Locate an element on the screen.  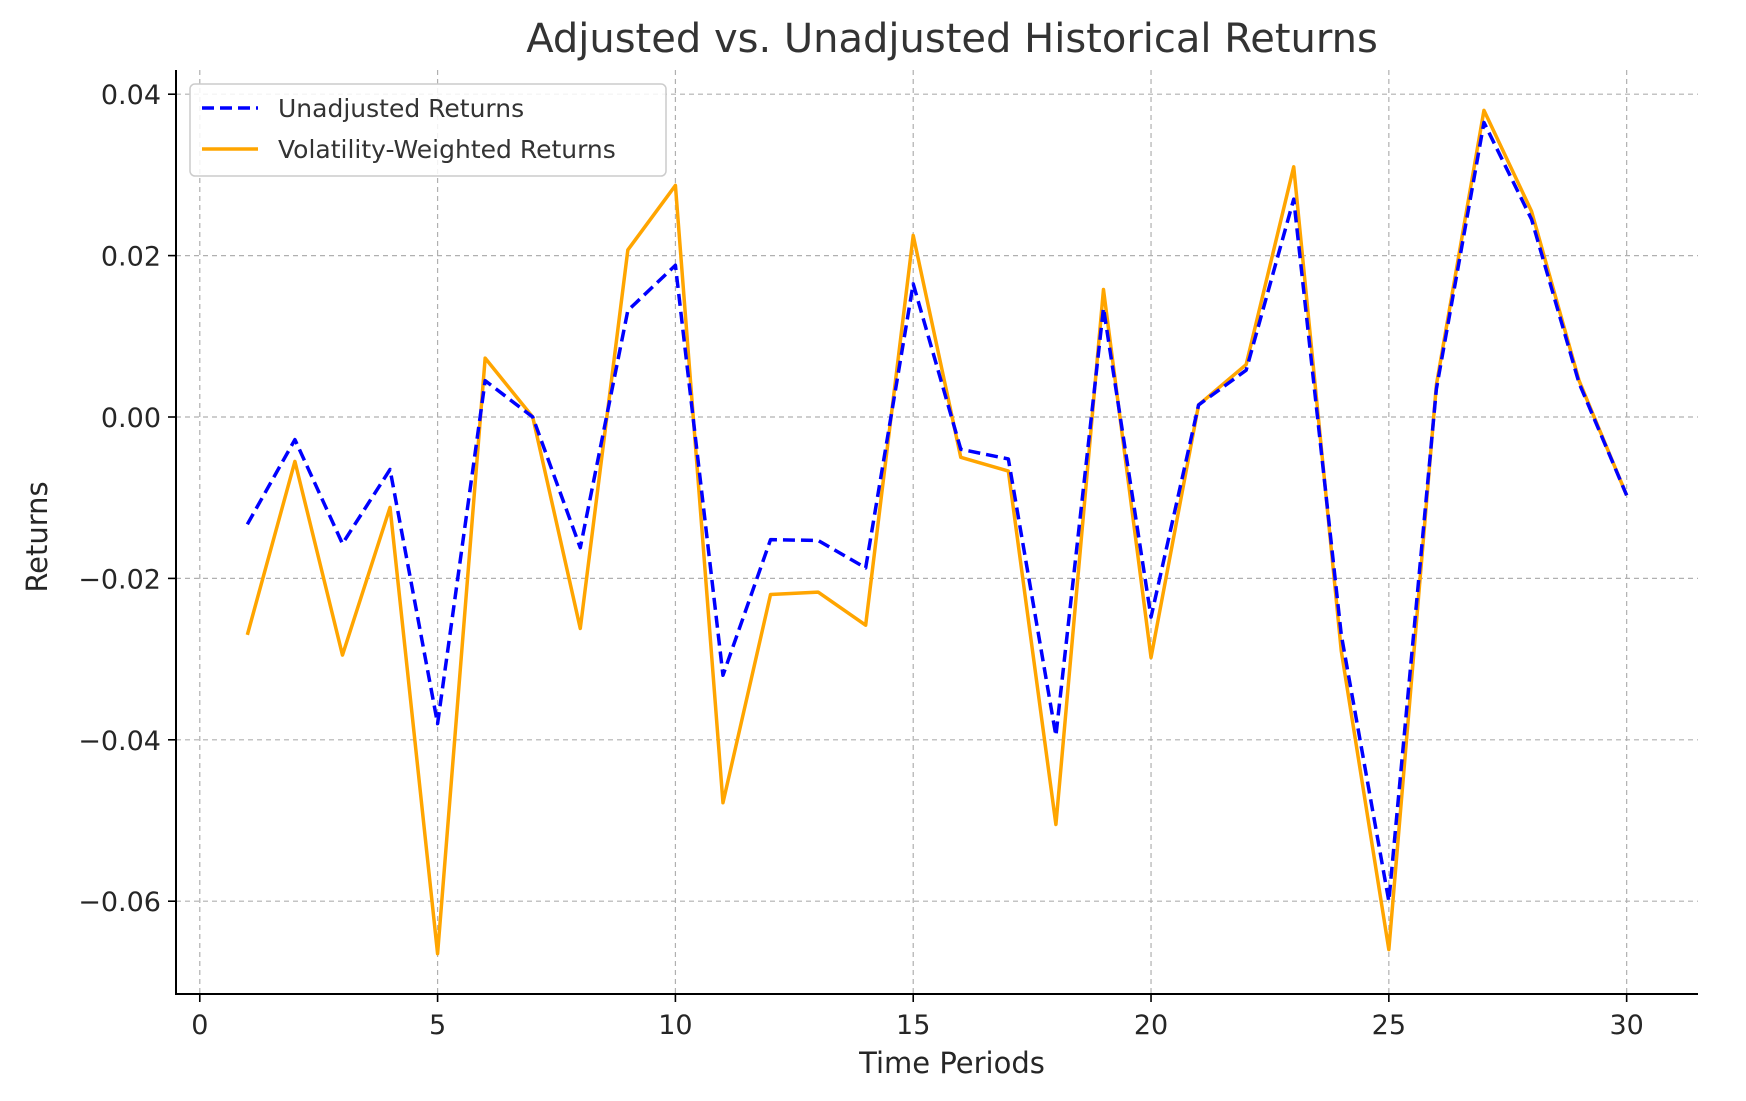
x-tick-label: 25 is located at coordinates (1389, 1025).